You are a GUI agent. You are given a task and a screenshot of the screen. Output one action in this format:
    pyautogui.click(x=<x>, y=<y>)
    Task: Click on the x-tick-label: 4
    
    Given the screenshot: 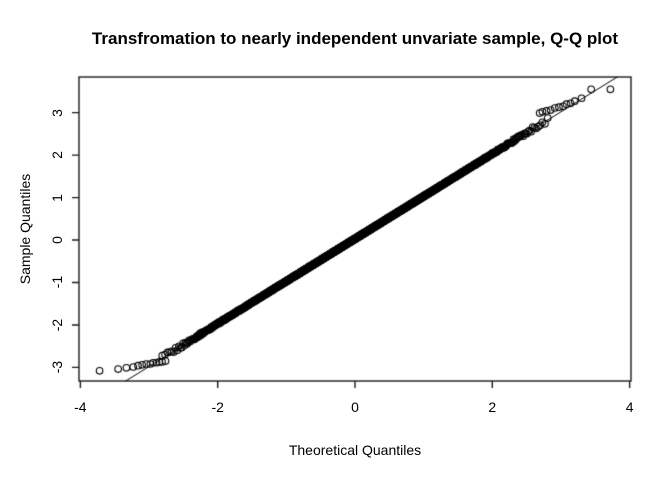 What is the action you would take?
    pyautogui.click(x=629, y=407)
    